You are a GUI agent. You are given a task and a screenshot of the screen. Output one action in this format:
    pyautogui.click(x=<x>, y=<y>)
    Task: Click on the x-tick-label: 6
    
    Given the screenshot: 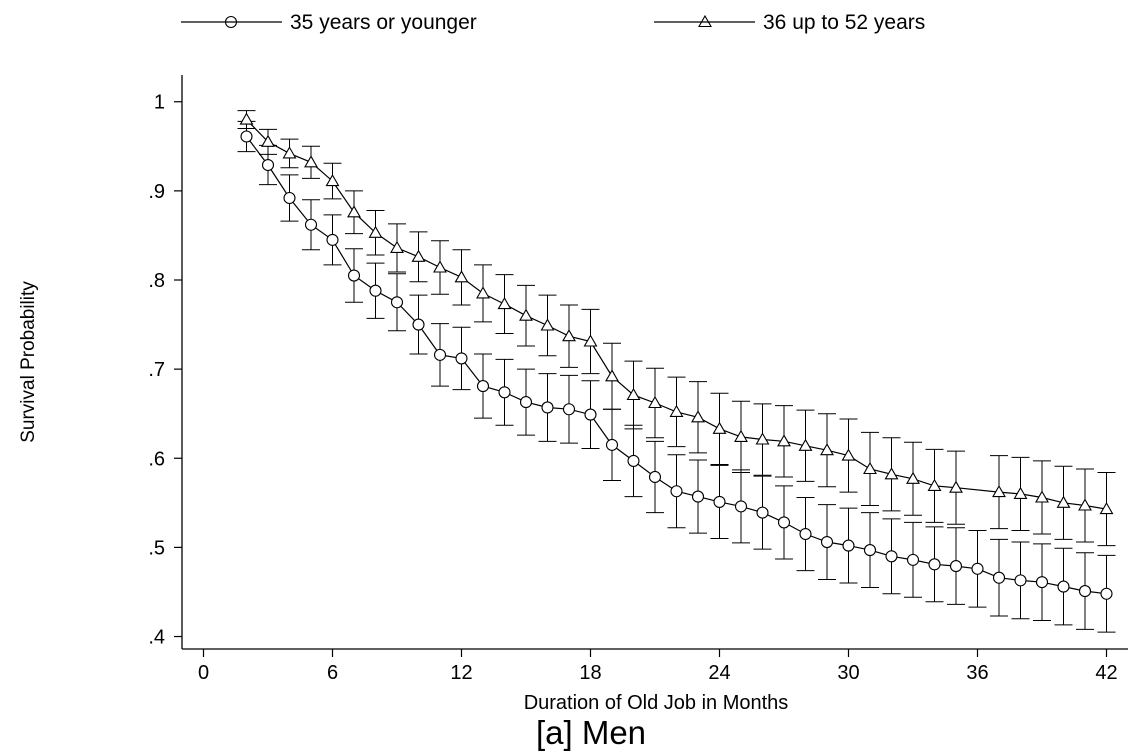 What is the action you would take?
    pyautogui.click(x=332, y=673)
    